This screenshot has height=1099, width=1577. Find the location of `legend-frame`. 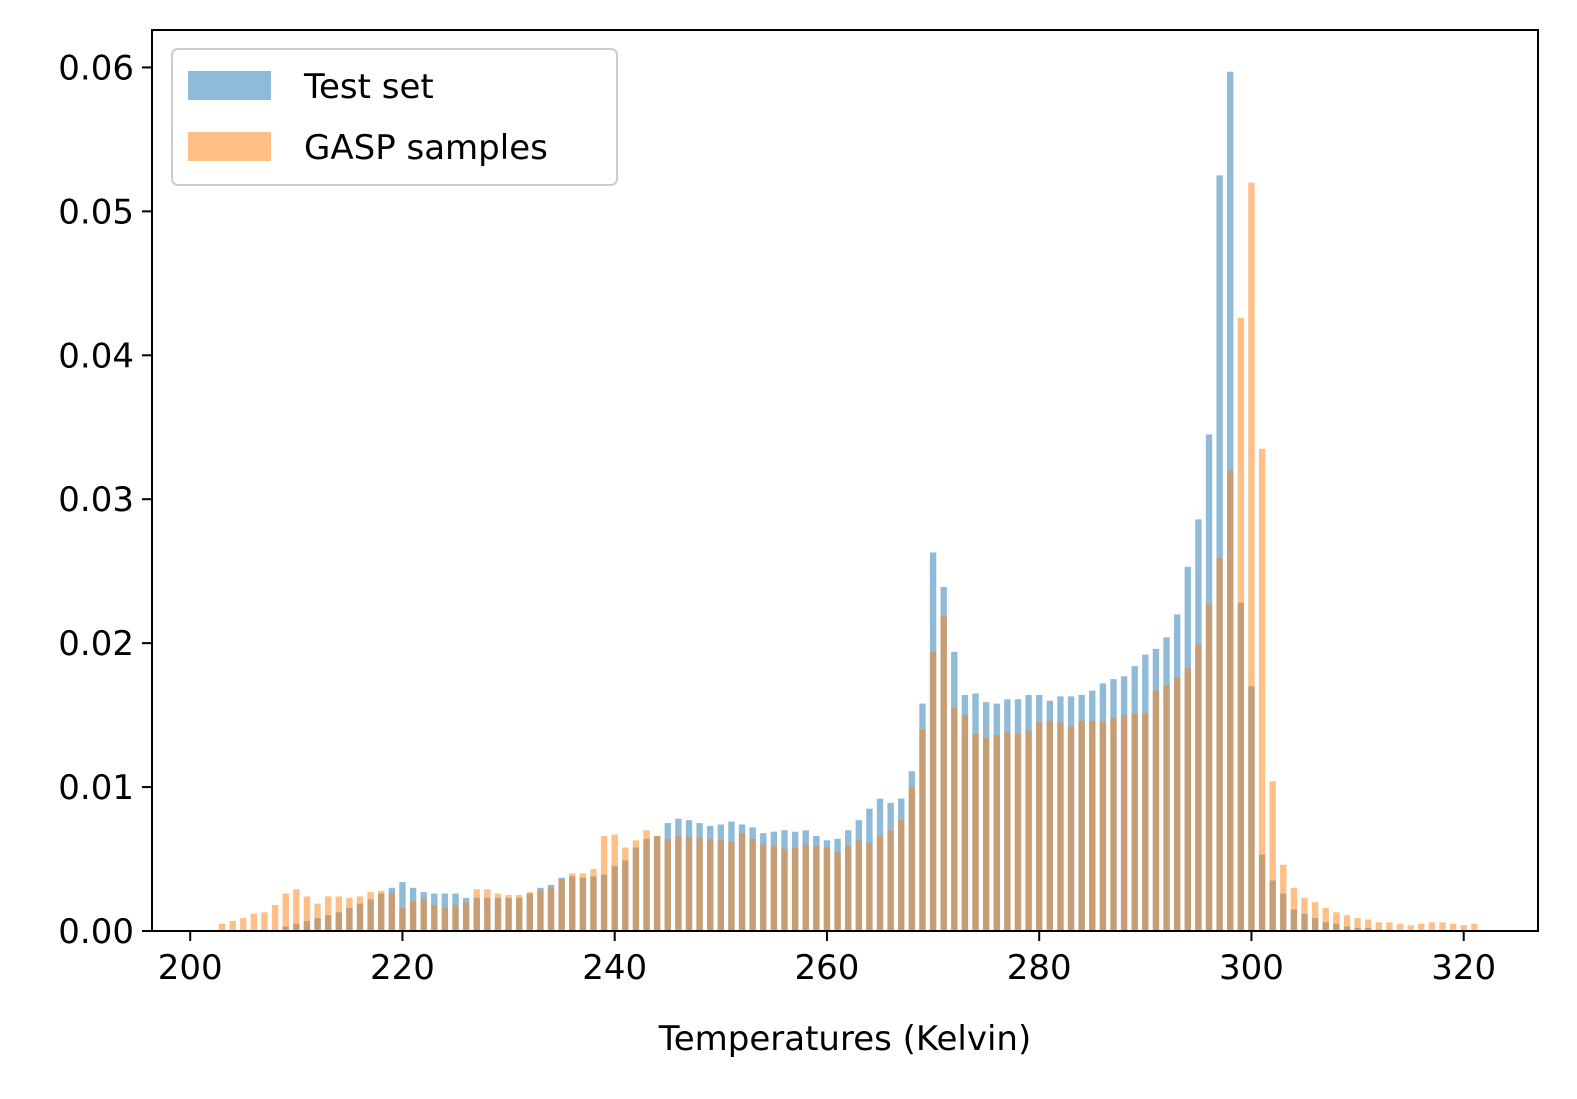

legend-frame is located at coordinates (394, 117).